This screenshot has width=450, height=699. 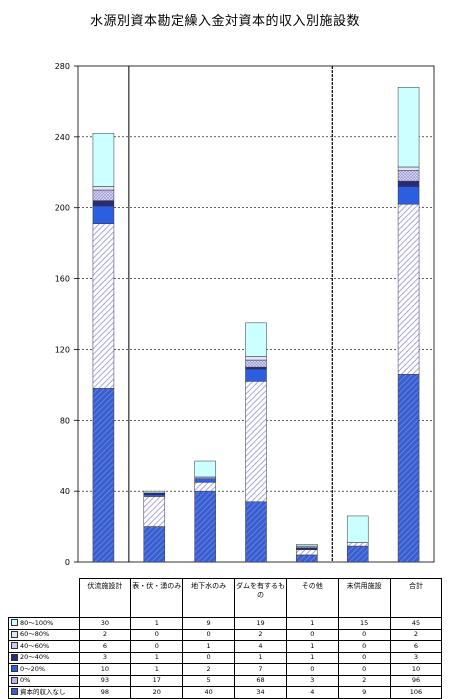 I want to click on table-row: 40〜60% 6 0 1 4 1 0 6, so click(x=225, y=646).